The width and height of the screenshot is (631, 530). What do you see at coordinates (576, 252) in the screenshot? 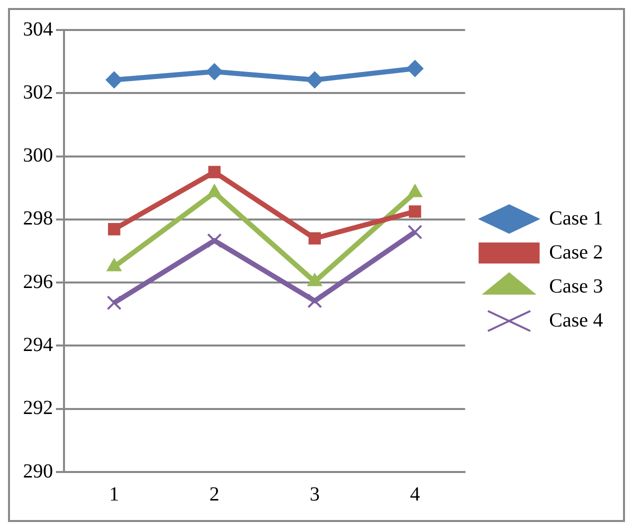
I see `legend-label: Case 2` at bounding box center [576, 252].